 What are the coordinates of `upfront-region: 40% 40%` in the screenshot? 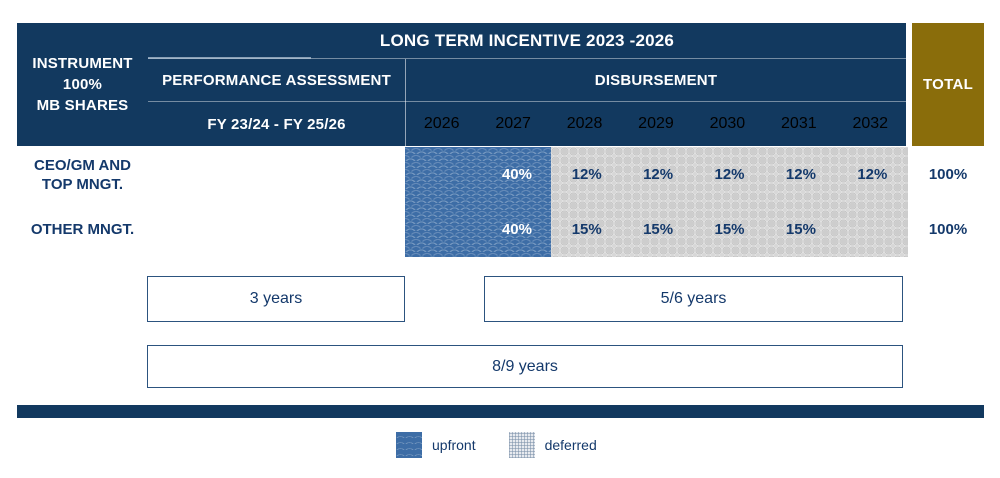 It's located at (478, 202).